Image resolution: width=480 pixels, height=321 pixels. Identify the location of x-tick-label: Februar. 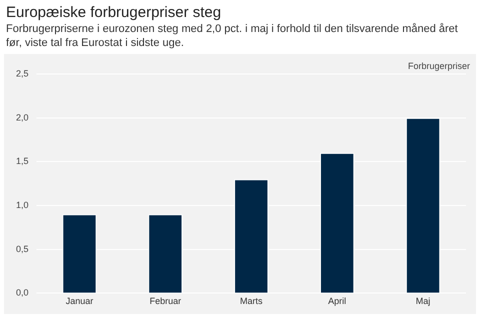
(166, 301).